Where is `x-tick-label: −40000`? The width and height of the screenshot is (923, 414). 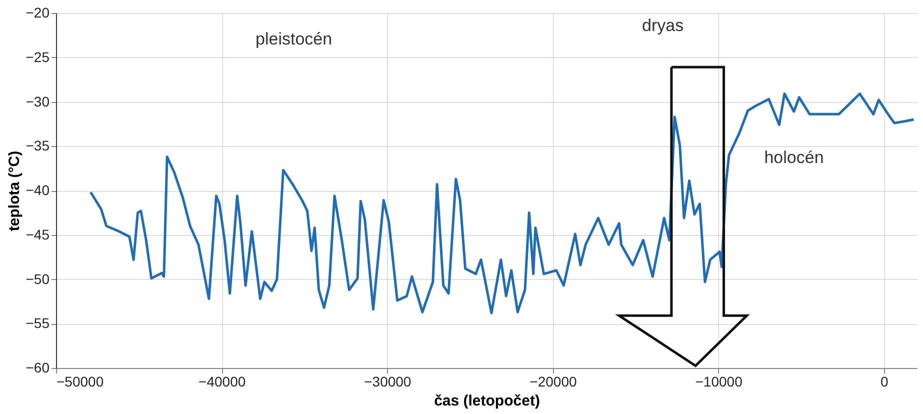 x-tick-label: −40000 is located at coordinates (222, 382).